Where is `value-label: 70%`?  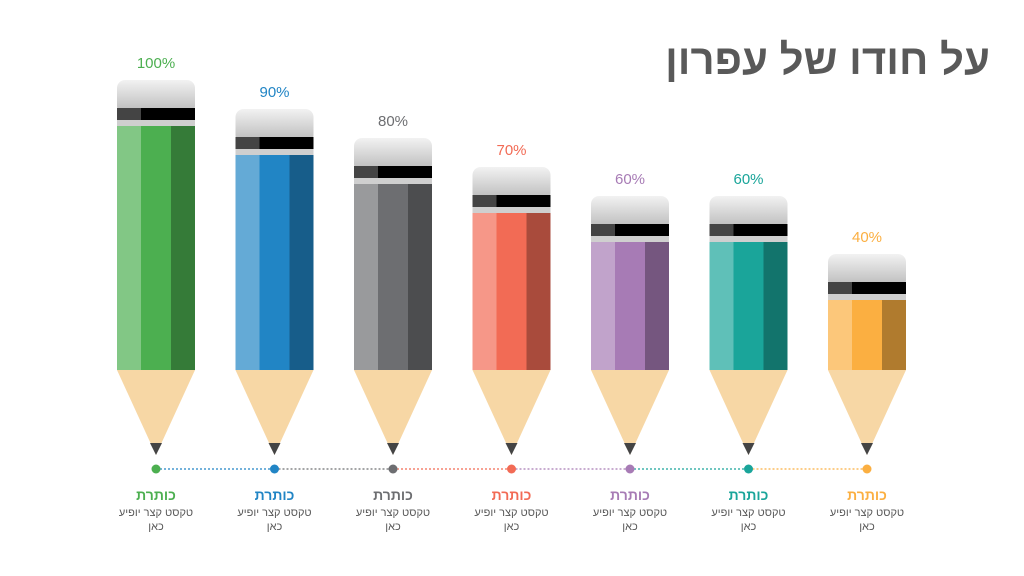 value-label: 70% is located at coordinates (511, 150).